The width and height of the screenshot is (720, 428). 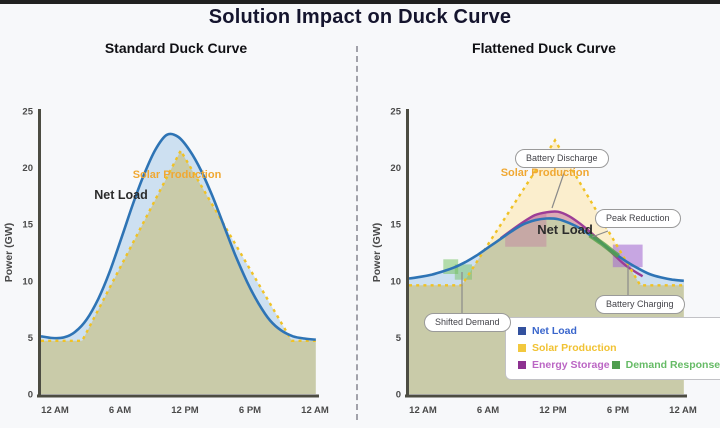 What do you see at coordinates (360, 17) in the screenshot?
I see `page-title: Solution Impact on Duck Curve` at bounding box center [360, 17].